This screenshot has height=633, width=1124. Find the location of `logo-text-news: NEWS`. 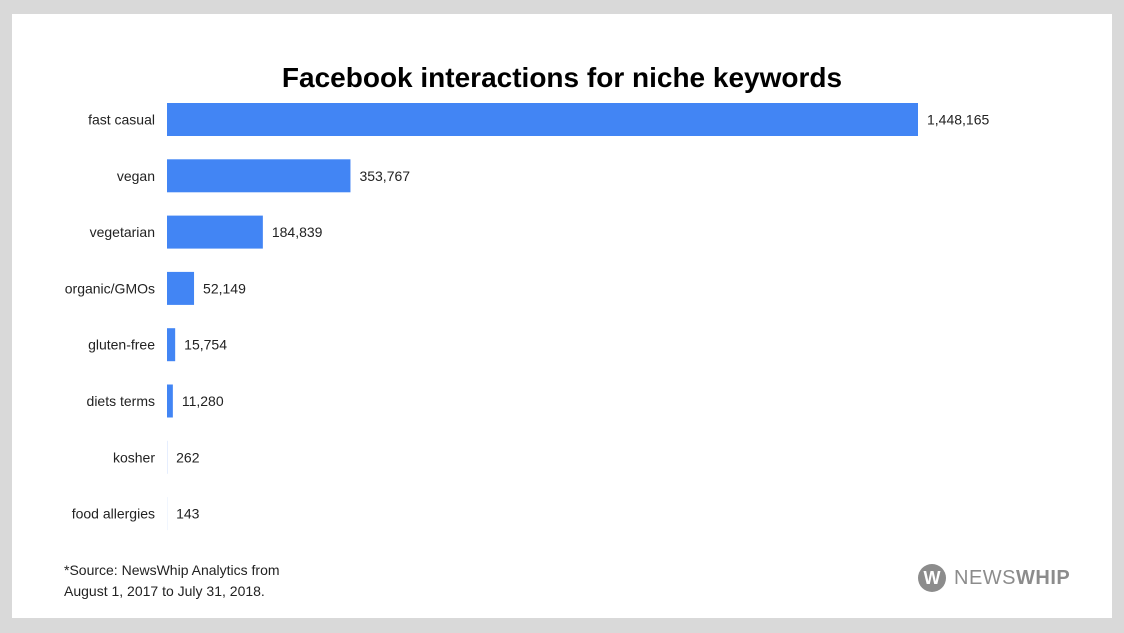

logo-text-news: NEWS is located at coordinates (985, 577).